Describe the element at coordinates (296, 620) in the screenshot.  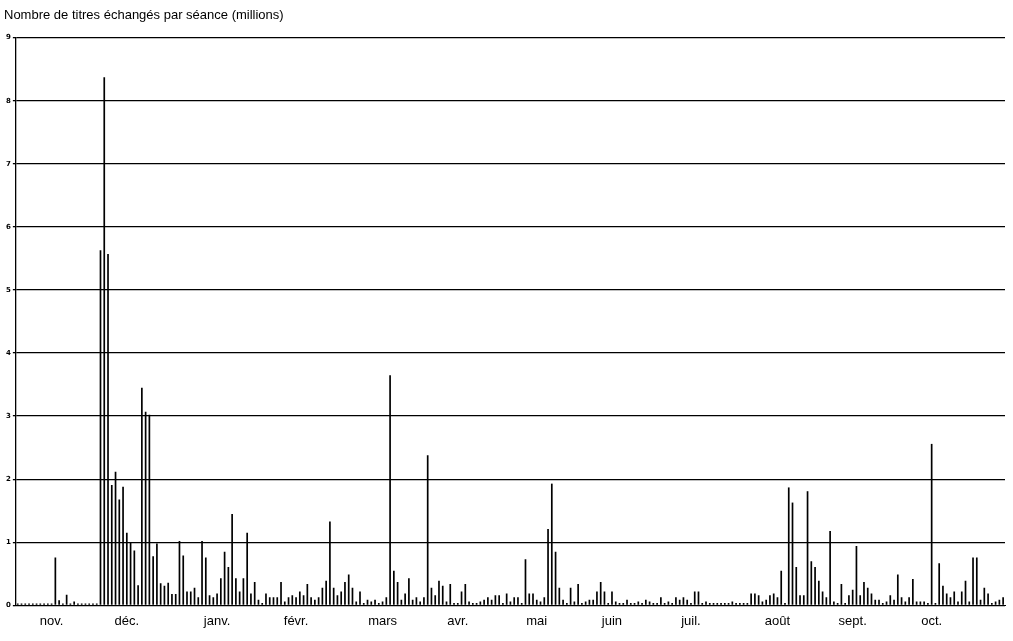
I see `x-tick-label: févr.` at that location.